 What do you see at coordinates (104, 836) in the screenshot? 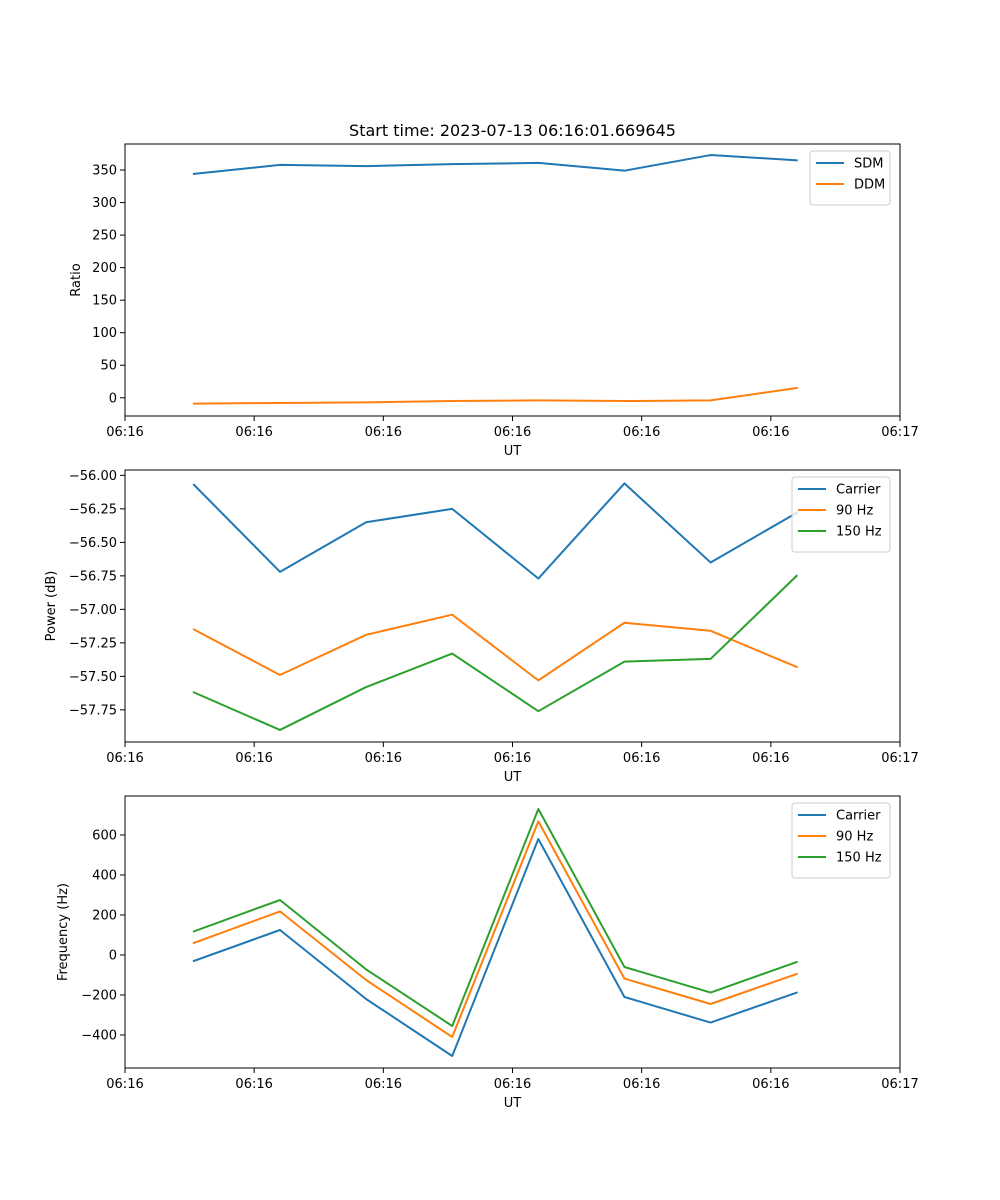
I see `y-tick-label: 600` at bounding box center [104, 836].